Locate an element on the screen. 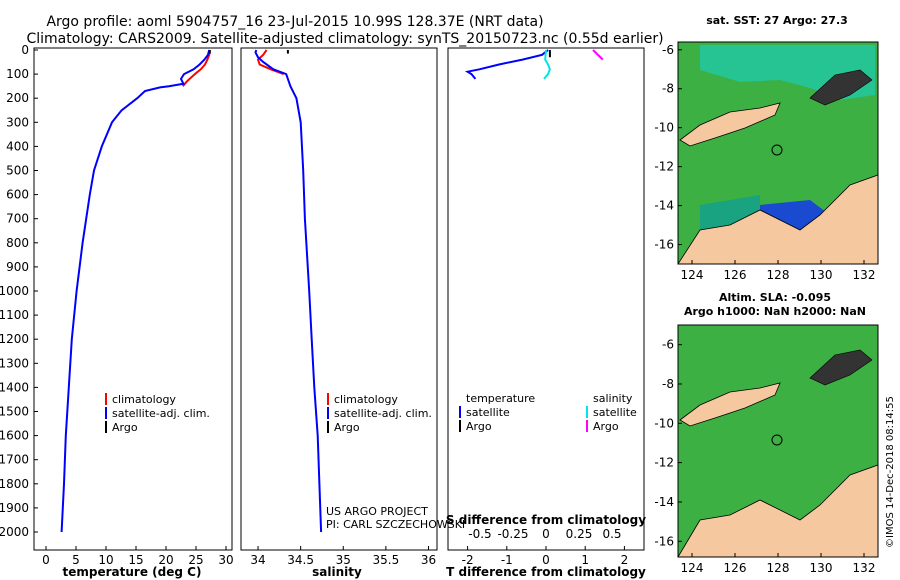 The width and height of the screenshot is (900, 580). map-lon-label: 130 is located at coordinates (821, 568).